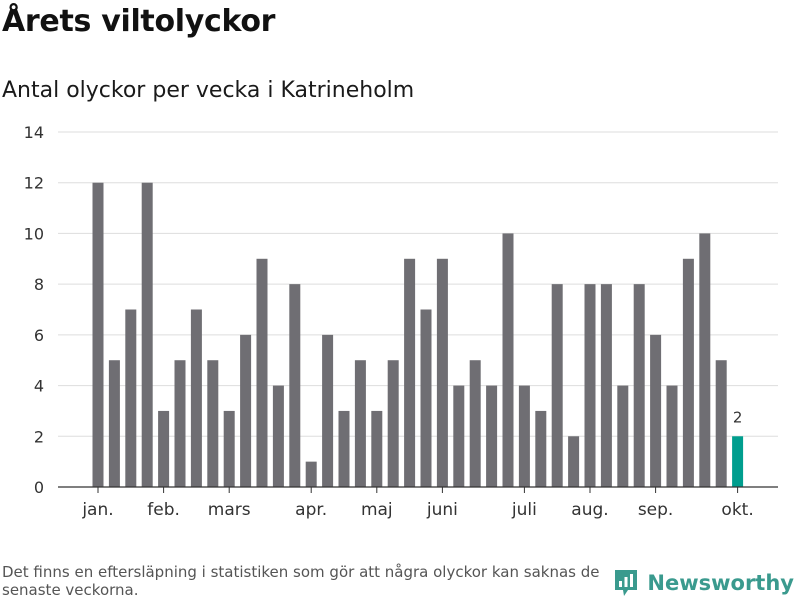 The height and width of the screenshot is (600, 800). Describe the element at coordinates (311, 510) in the screenshot. I see `x-tick-label: apr.` at that location.